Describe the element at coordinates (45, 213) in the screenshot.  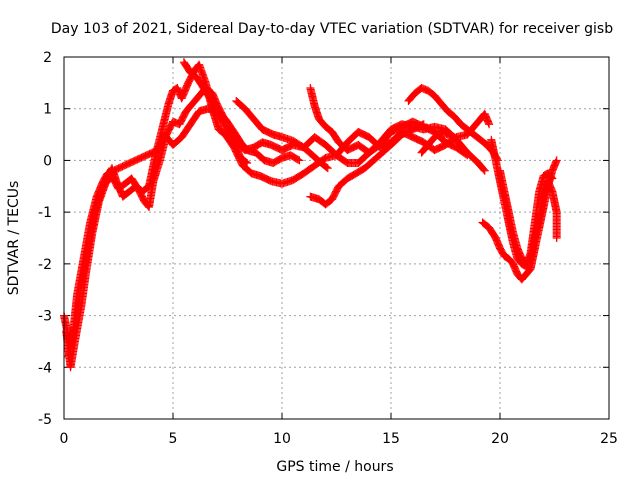
I see `y-tick-label: -1` at that location.